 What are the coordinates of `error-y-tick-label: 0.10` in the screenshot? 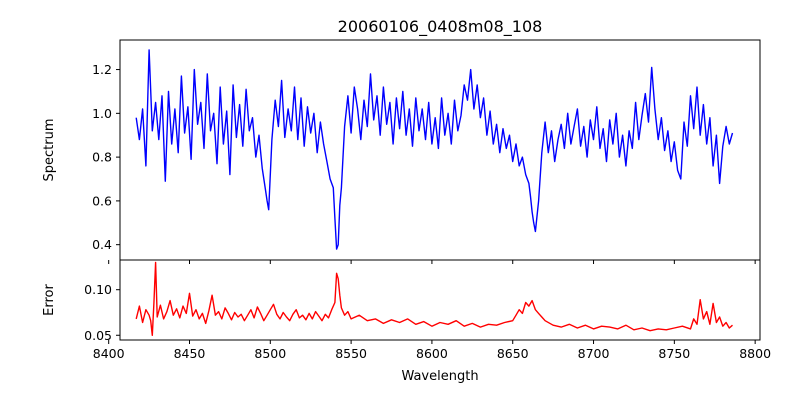 It's located at (98, 289).